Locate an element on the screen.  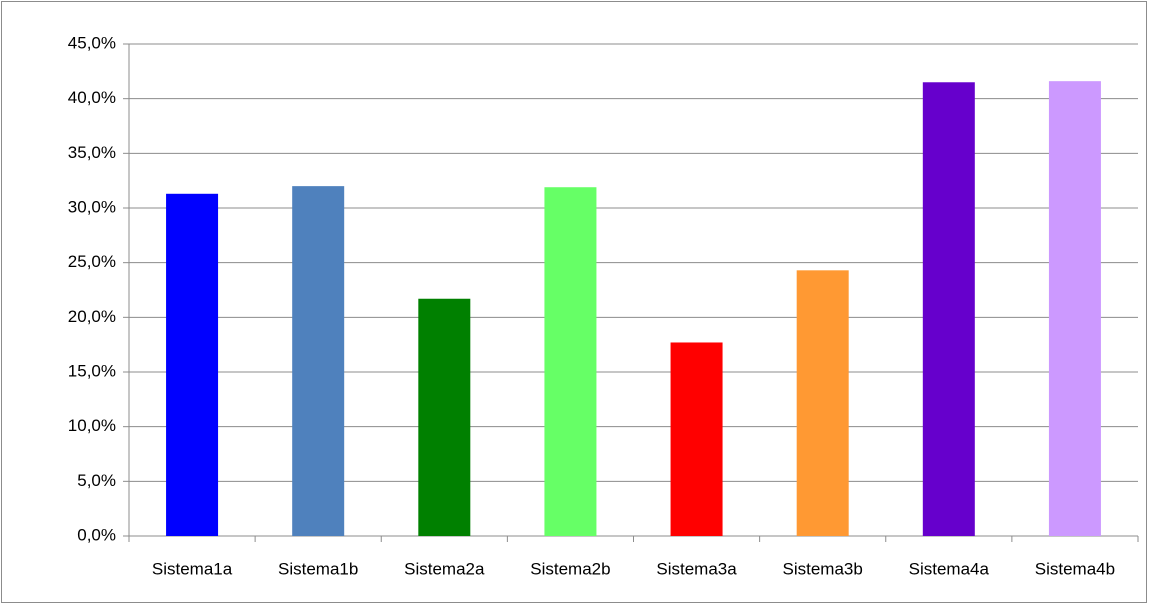
y-tick-label: 5,0% is located at coordinates (96, 480).